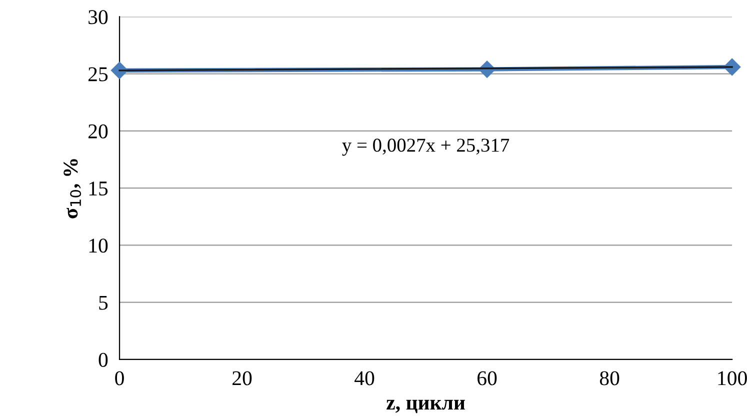 The height and width of the screenshot is (418, 747). What do you see at coordinates (425, 407) in the screenshot?
I see `x-axis-title: z, цикли` at bounding box center [425, 407].